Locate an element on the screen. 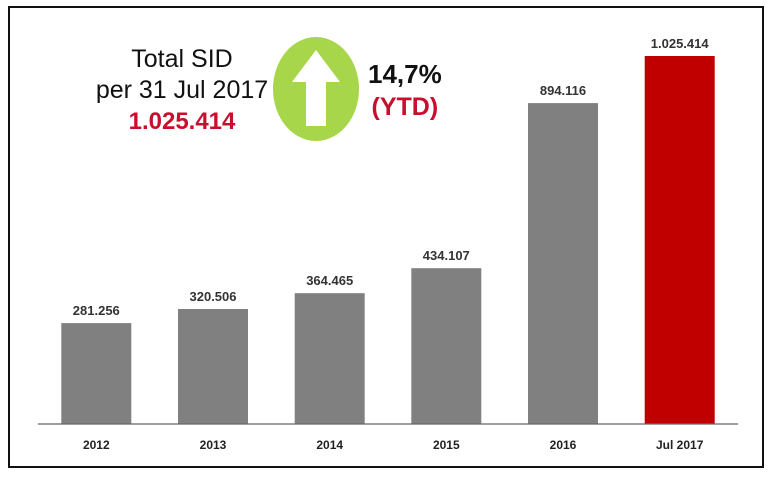 The height and width of the screenshot is (479, 776). category-label-2015: 2015 is located at coordinates (446, 445).